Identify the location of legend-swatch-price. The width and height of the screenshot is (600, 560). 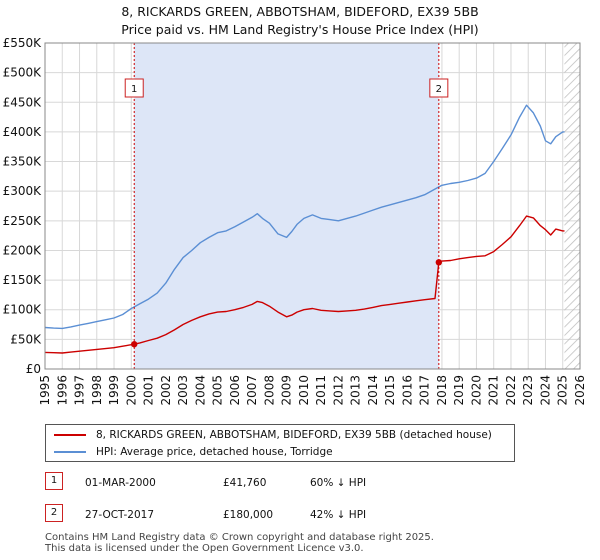
(70, 435).